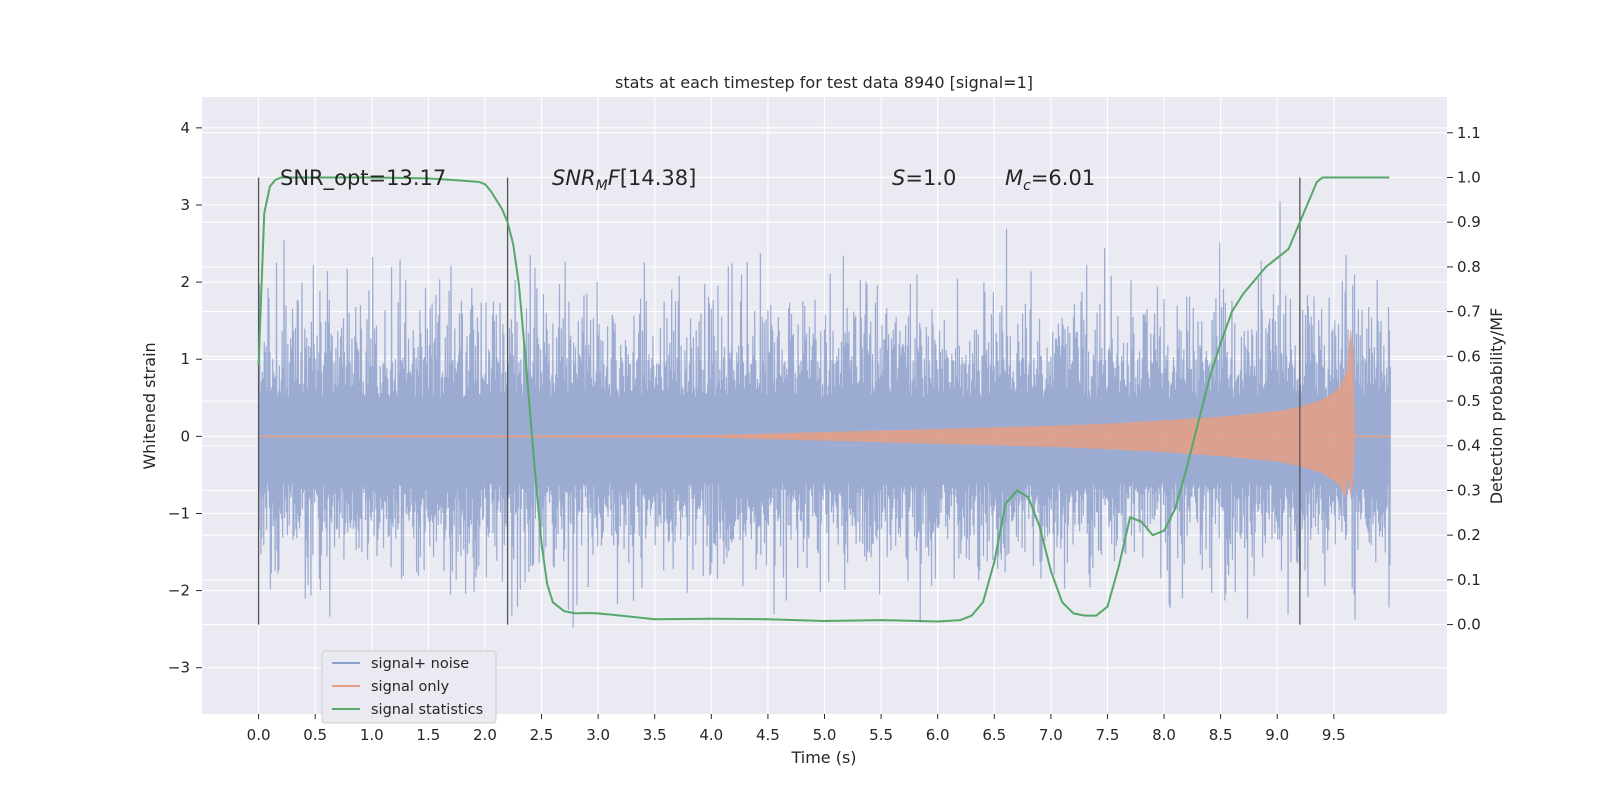  What do you see at coordinates (1164, 735) in the screenshot?
I see `x-tick-label: 8.0` at bounding box center [1164, 735].